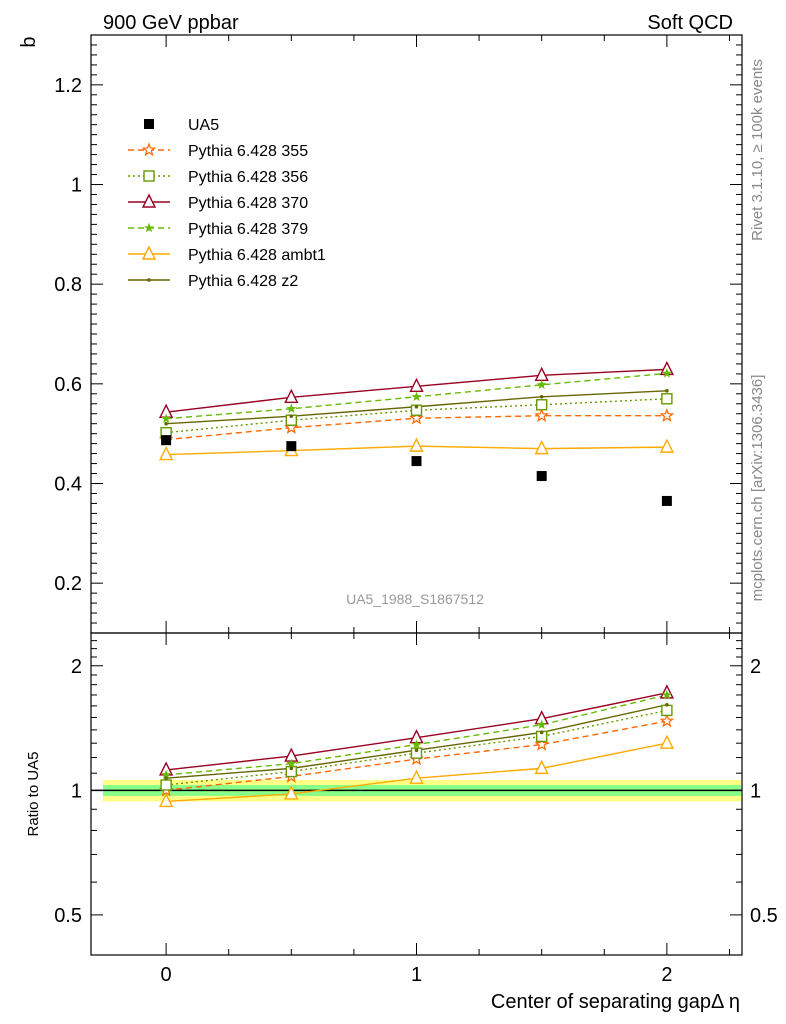  Describe the element at coordinates (171, 23) in the screenshot. I see `left-title: 900 GeV ppbar` at that location.